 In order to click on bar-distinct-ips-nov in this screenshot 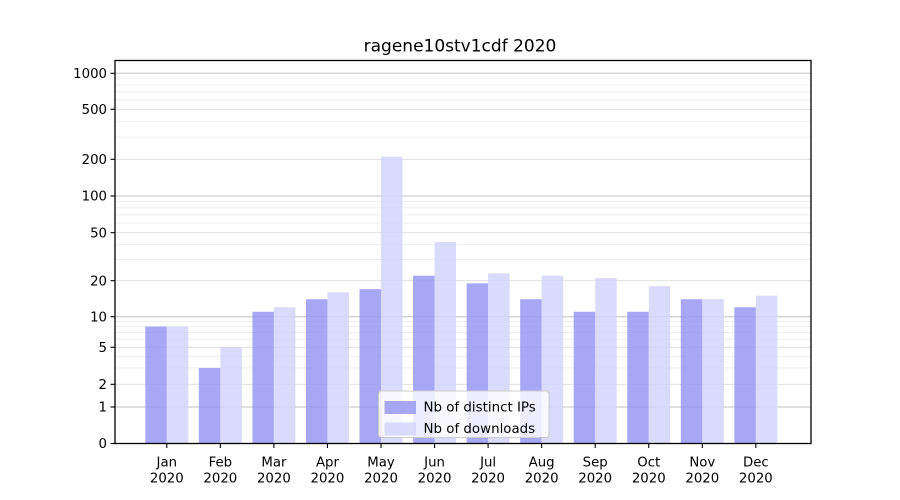, I will do `click(691, 371)`.